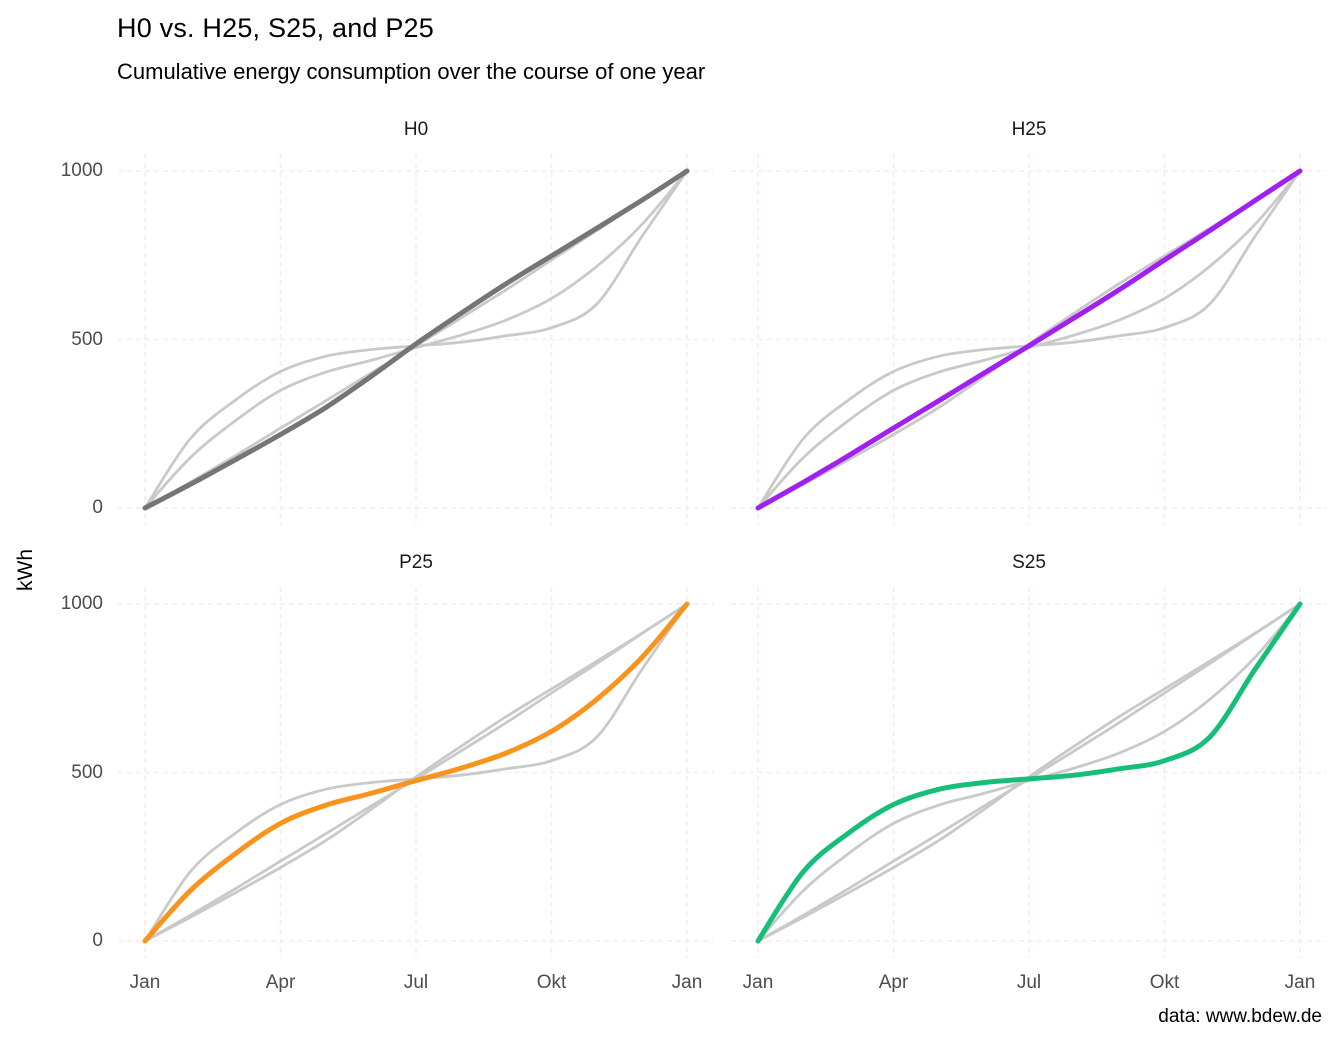 The width and height of the screenshot is (1344, 1048). I want to click on facet-strip-h0: H0, so click(416, 129).